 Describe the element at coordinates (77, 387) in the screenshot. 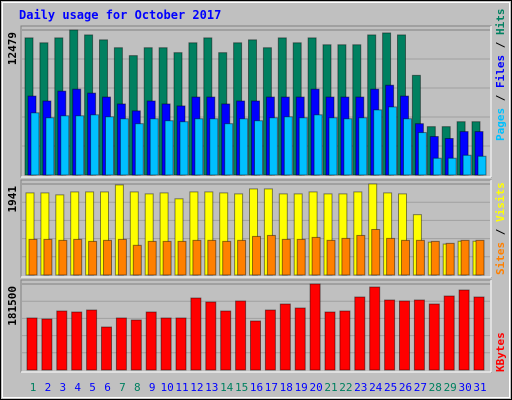

I see `x-tick-label: 4` at that location.